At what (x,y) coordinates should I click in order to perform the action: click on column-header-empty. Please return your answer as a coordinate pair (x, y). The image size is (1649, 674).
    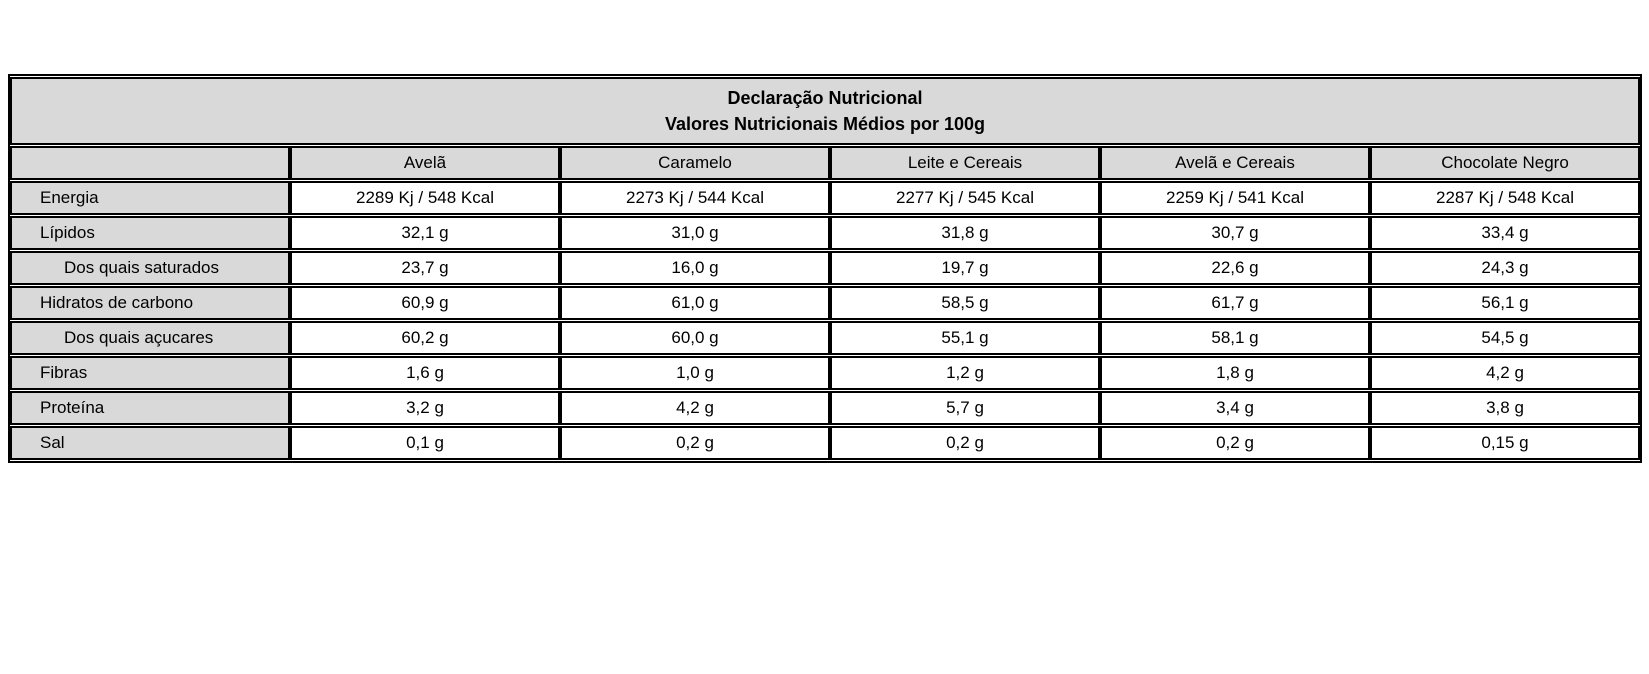
    Looking at the image, I should click on (150, 163).